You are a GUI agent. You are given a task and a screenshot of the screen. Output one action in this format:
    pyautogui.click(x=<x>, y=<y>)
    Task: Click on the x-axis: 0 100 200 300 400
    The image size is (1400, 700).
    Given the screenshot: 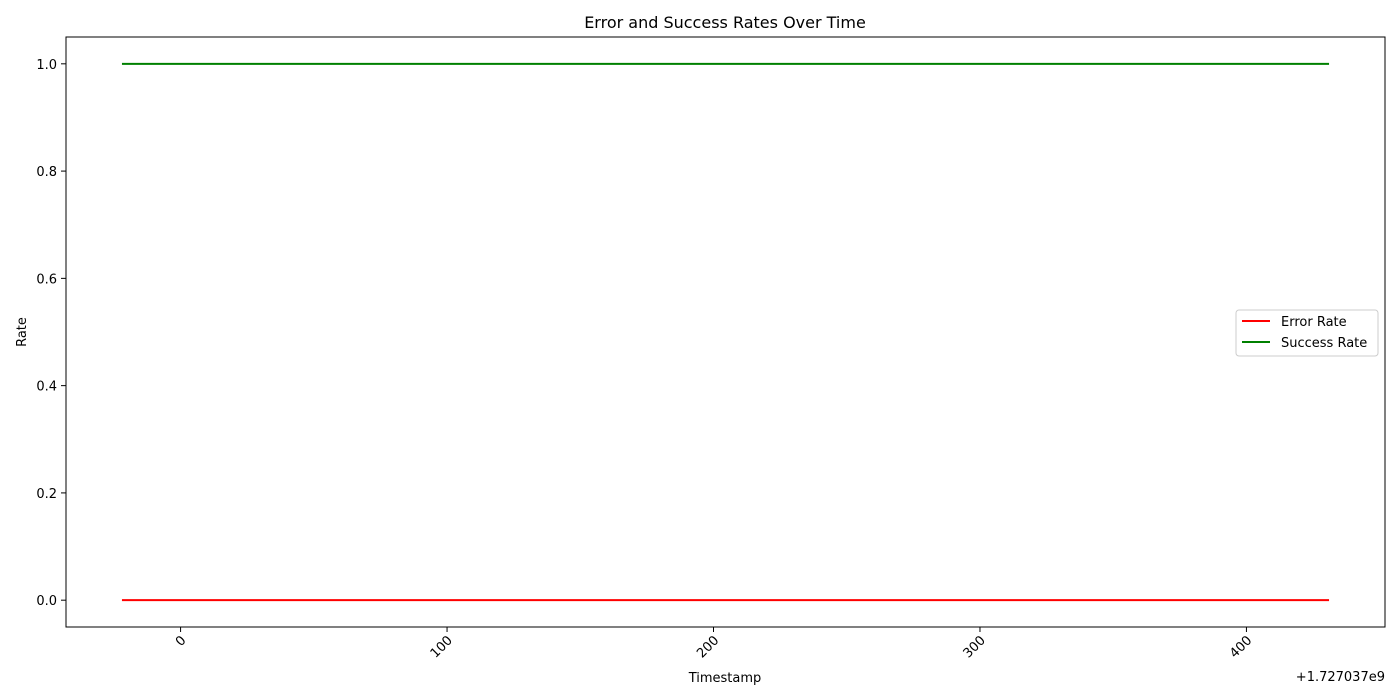 What is the action you would take?
    pyautogui.click(x=714, y=644)
    